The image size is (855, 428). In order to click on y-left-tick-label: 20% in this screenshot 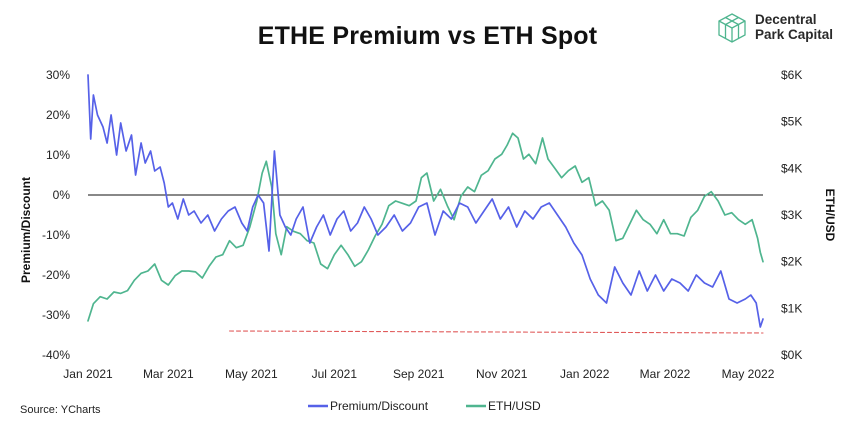, I will do `click(58, 115)`.